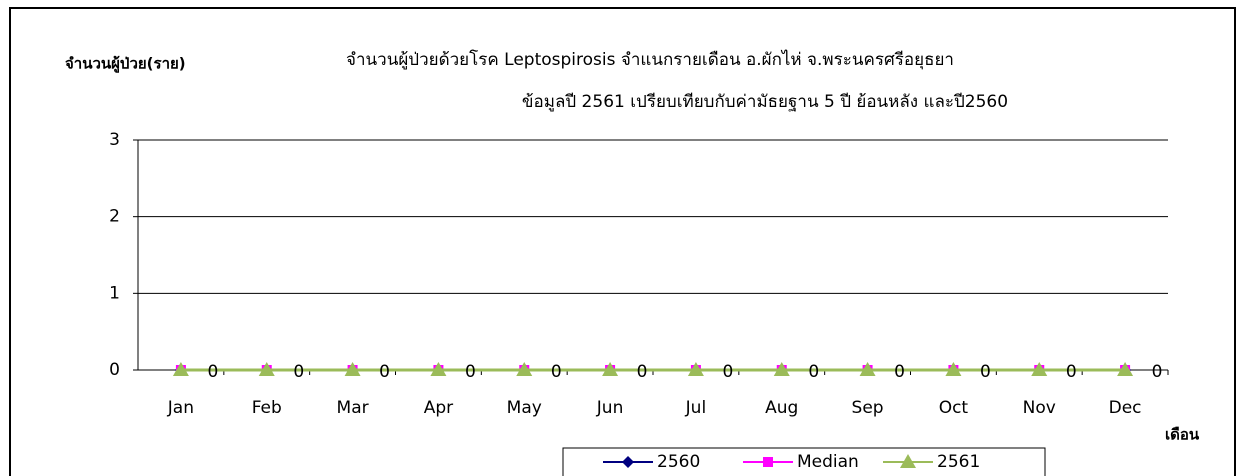 The height and width of the screenshot is (476, 1245). I want to click on x-tick-label: Dec, so click(1125, 408).